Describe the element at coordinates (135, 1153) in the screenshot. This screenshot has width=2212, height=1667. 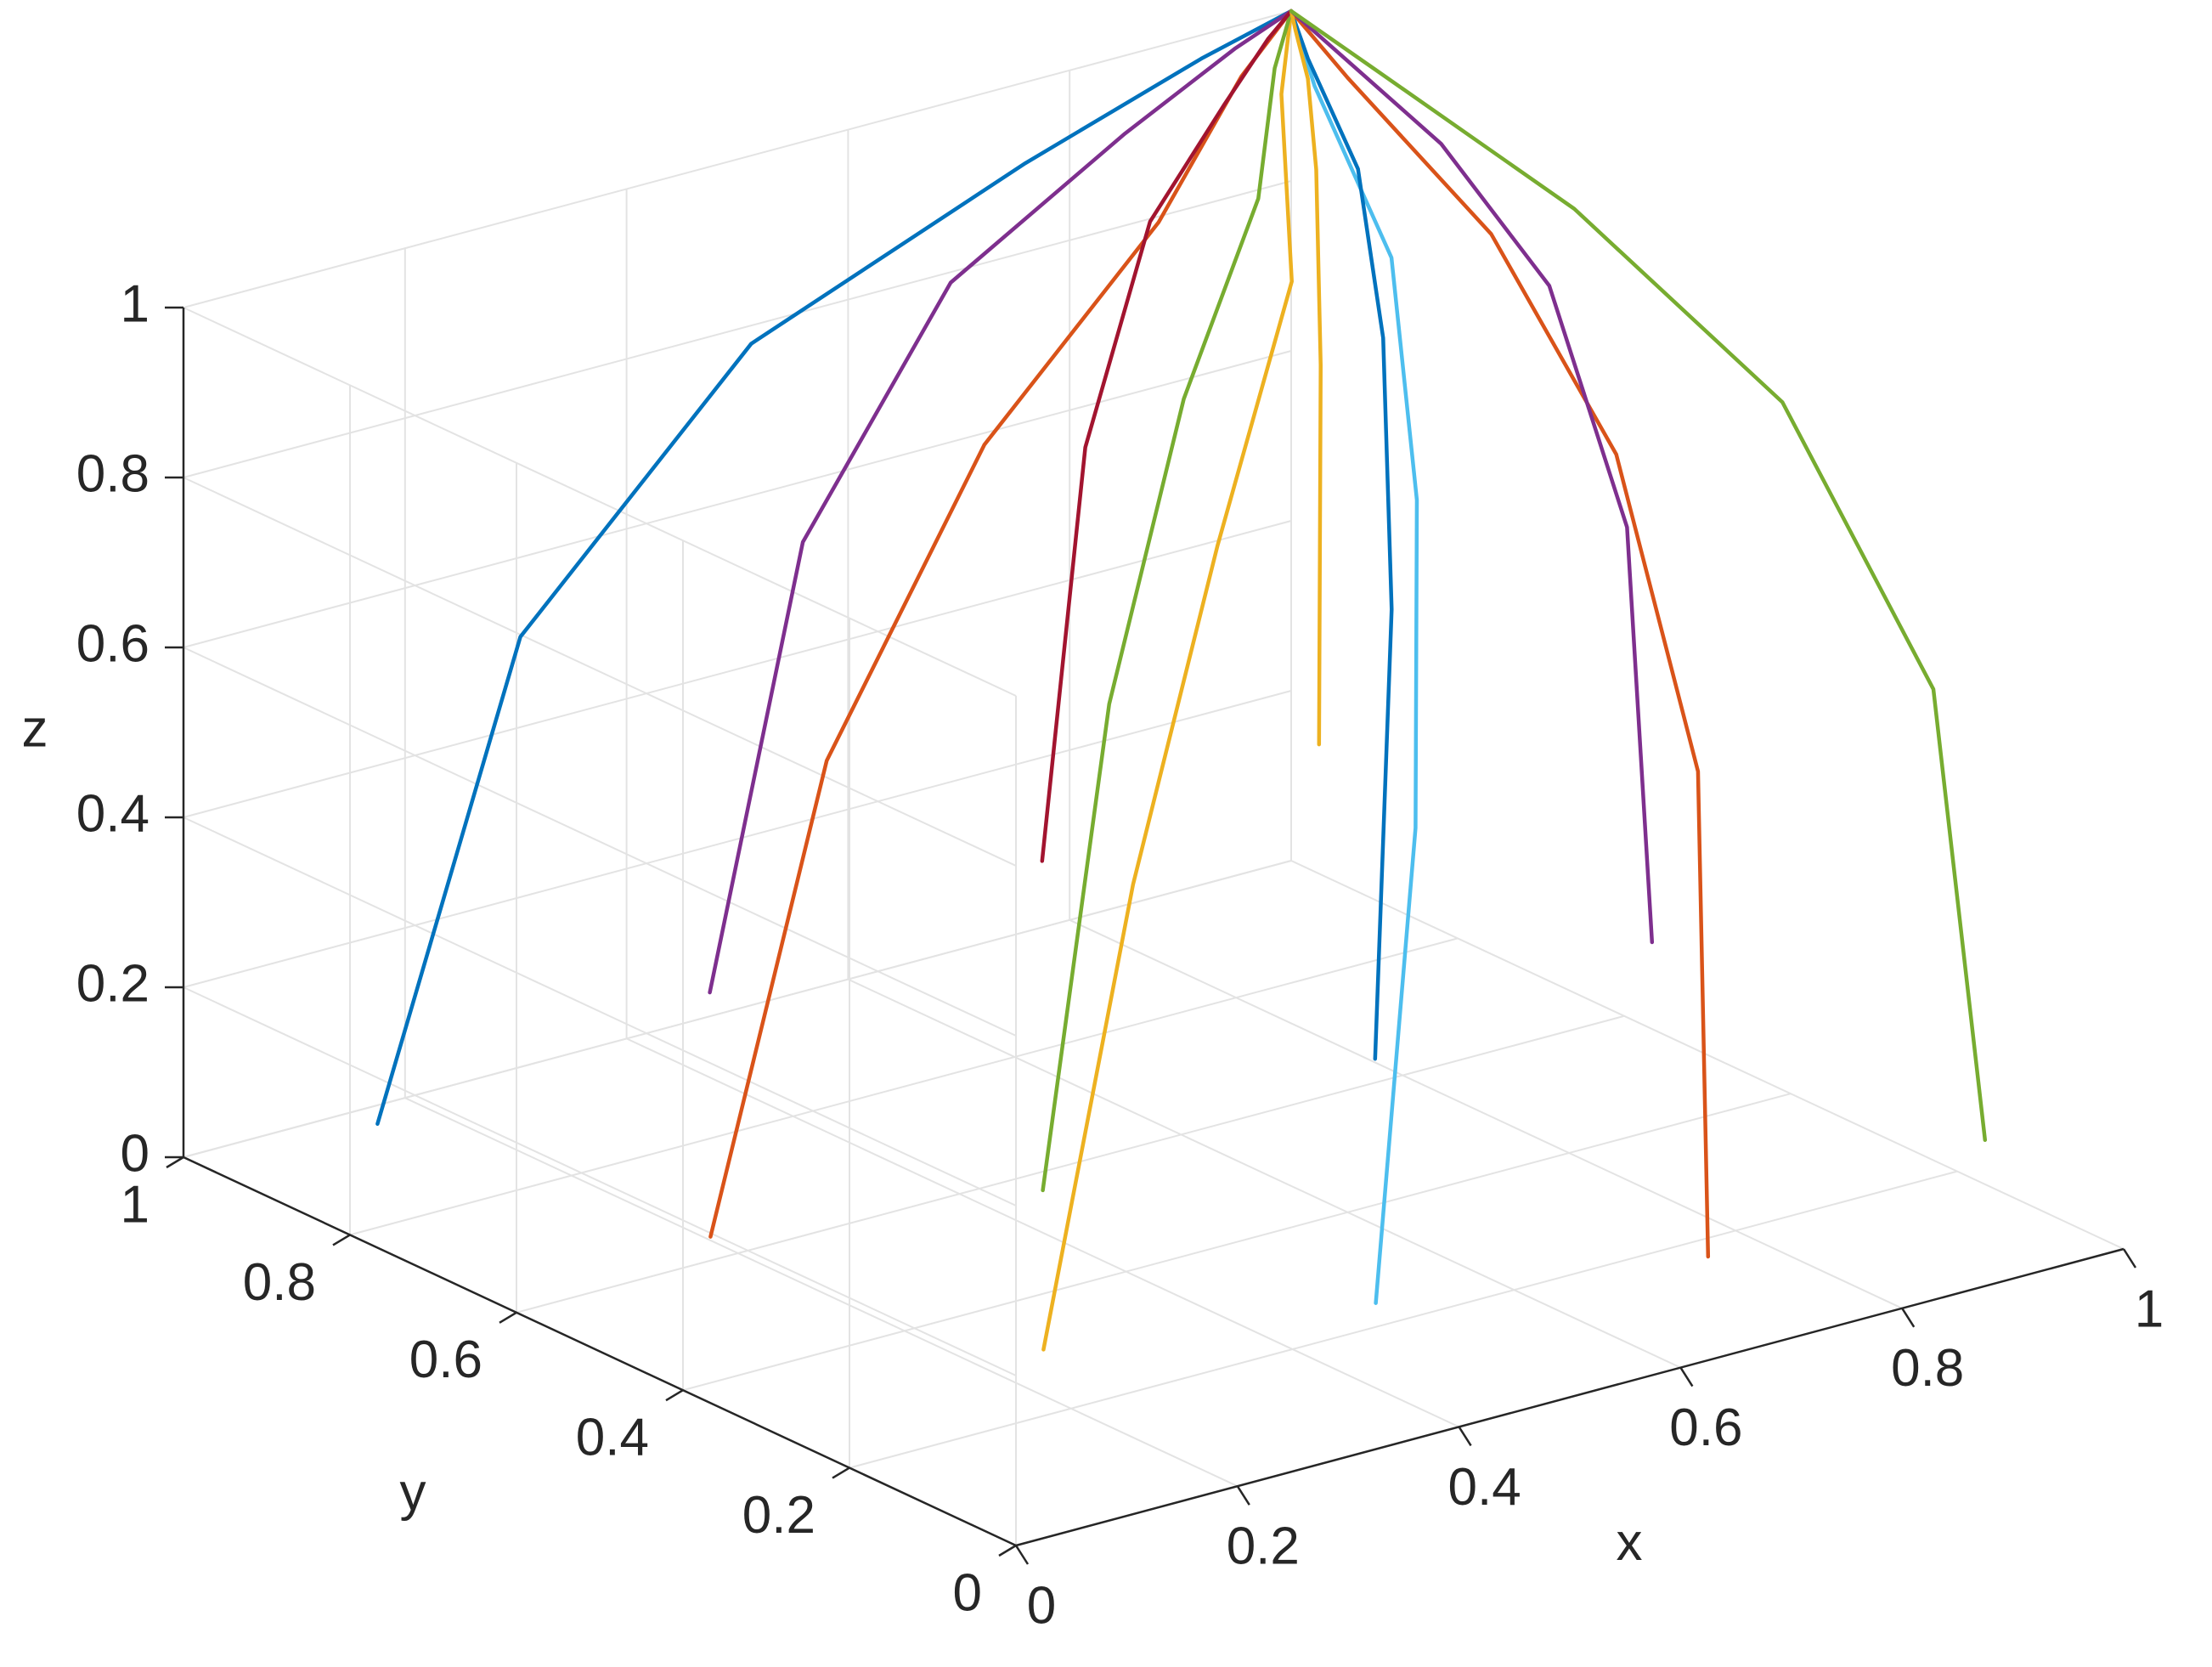
I see `z-tick-label: 0` at that location.